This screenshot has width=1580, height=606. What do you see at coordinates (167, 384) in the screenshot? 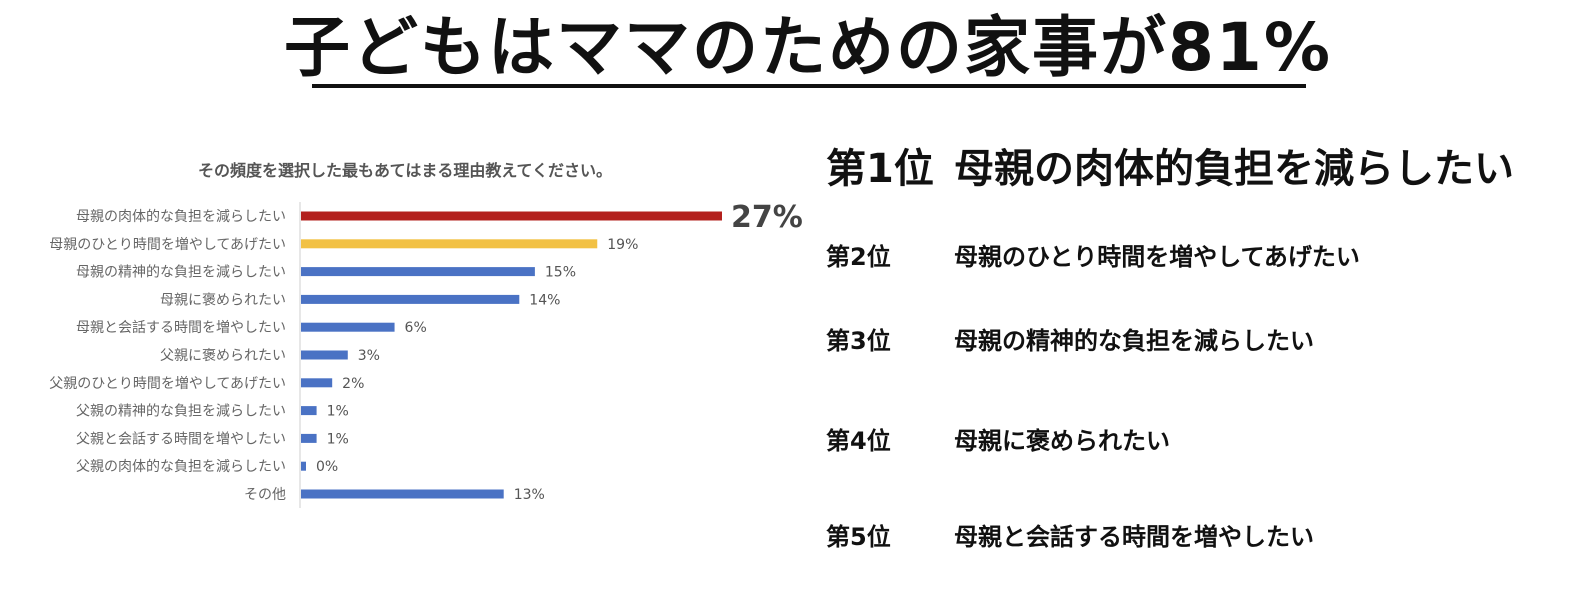
I see `category-label: 父親のひとり時間を増やしてあげたい` at bounding box center [167, 384].